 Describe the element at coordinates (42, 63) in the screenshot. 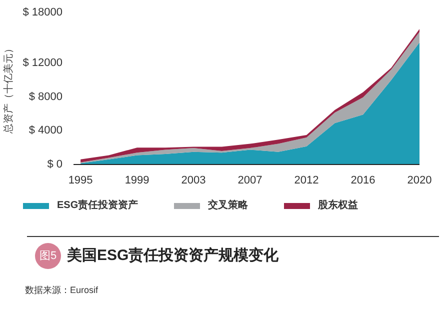

I see `y-tick-label: $ 12000` at that location.